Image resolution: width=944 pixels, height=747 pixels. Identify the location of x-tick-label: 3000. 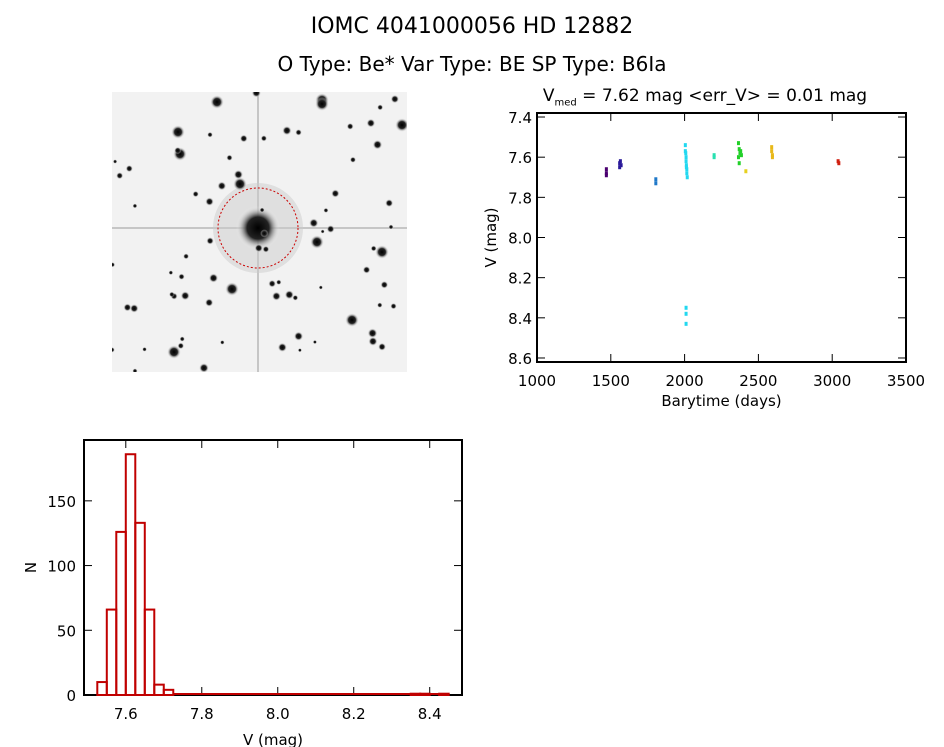
(832, 381).